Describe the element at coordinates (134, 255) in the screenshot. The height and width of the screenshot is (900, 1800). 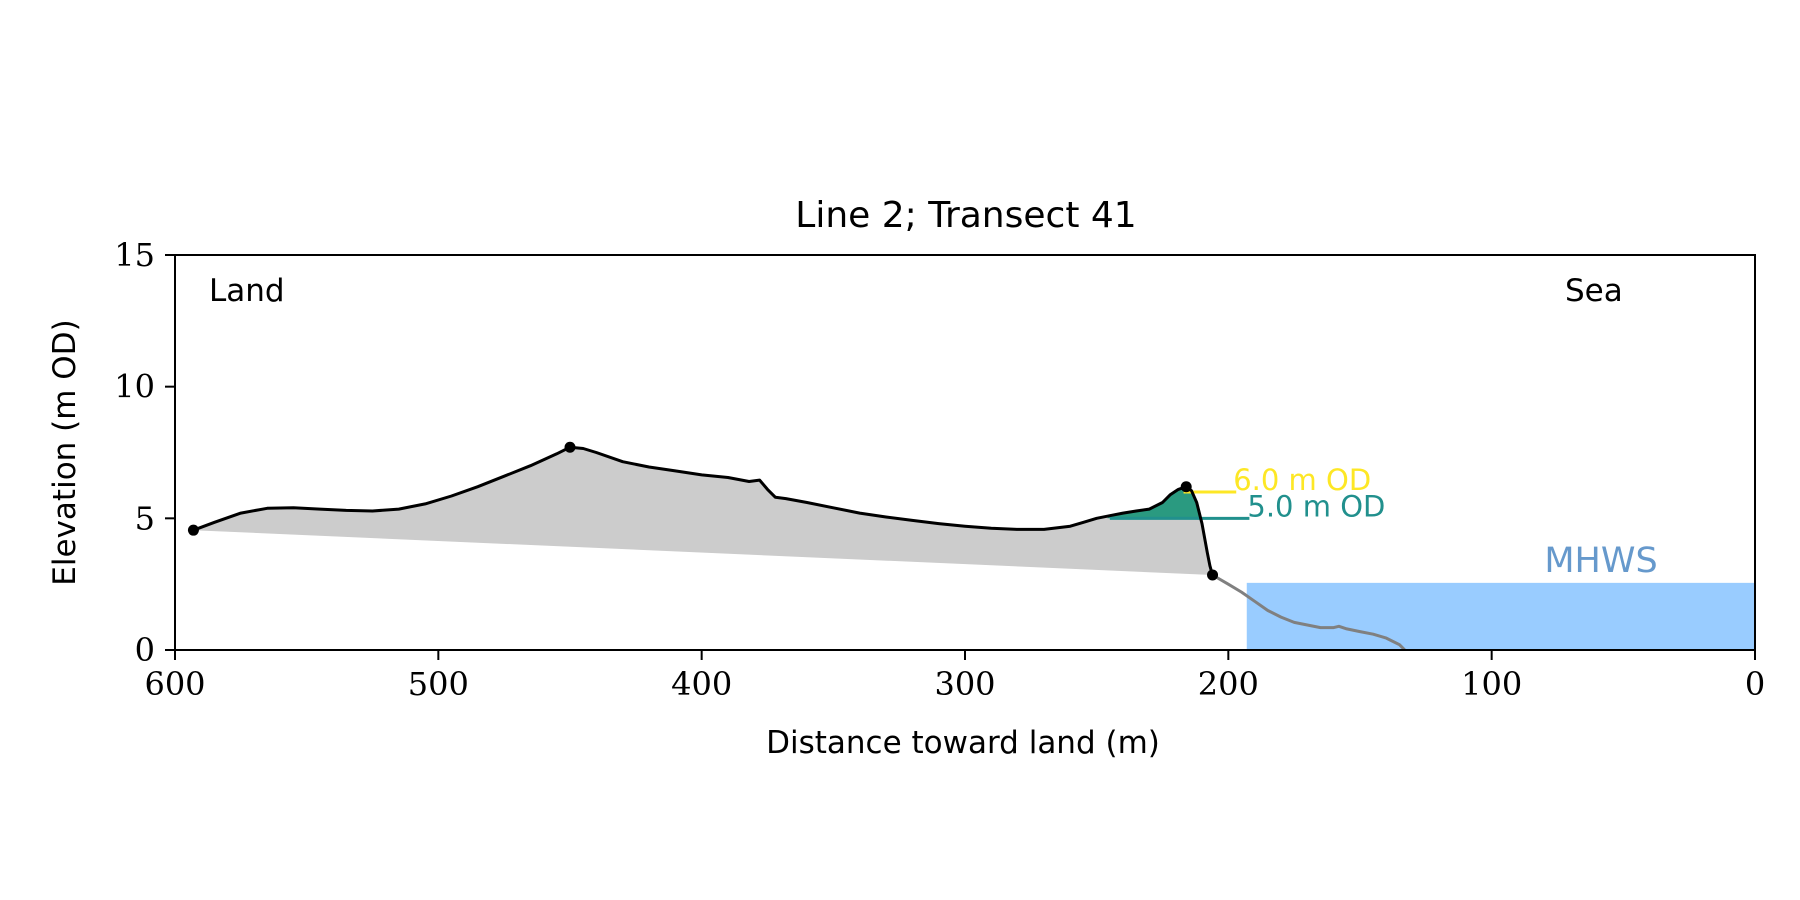
I see `y-tick-label: 15` at that location.